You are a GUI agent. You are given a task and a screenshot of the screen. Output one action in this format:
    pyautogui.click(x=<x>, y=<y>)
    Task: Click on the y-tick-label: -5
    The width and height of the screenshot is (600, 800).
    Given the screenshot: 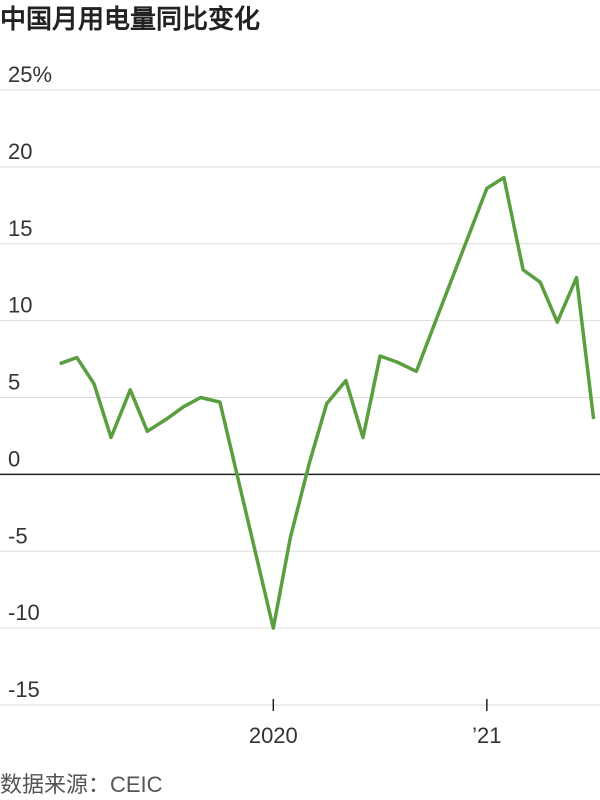 What is the action you would take?
    pyautogui.click(x=18, y=535)
    